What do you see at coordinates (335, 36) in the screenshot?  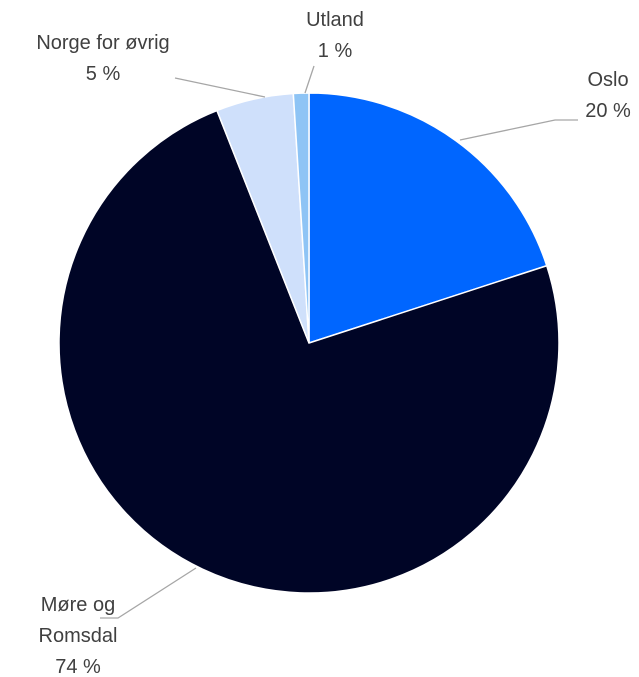 I see `slice-label: Utland 1 %` at bounding box center [335, 36].